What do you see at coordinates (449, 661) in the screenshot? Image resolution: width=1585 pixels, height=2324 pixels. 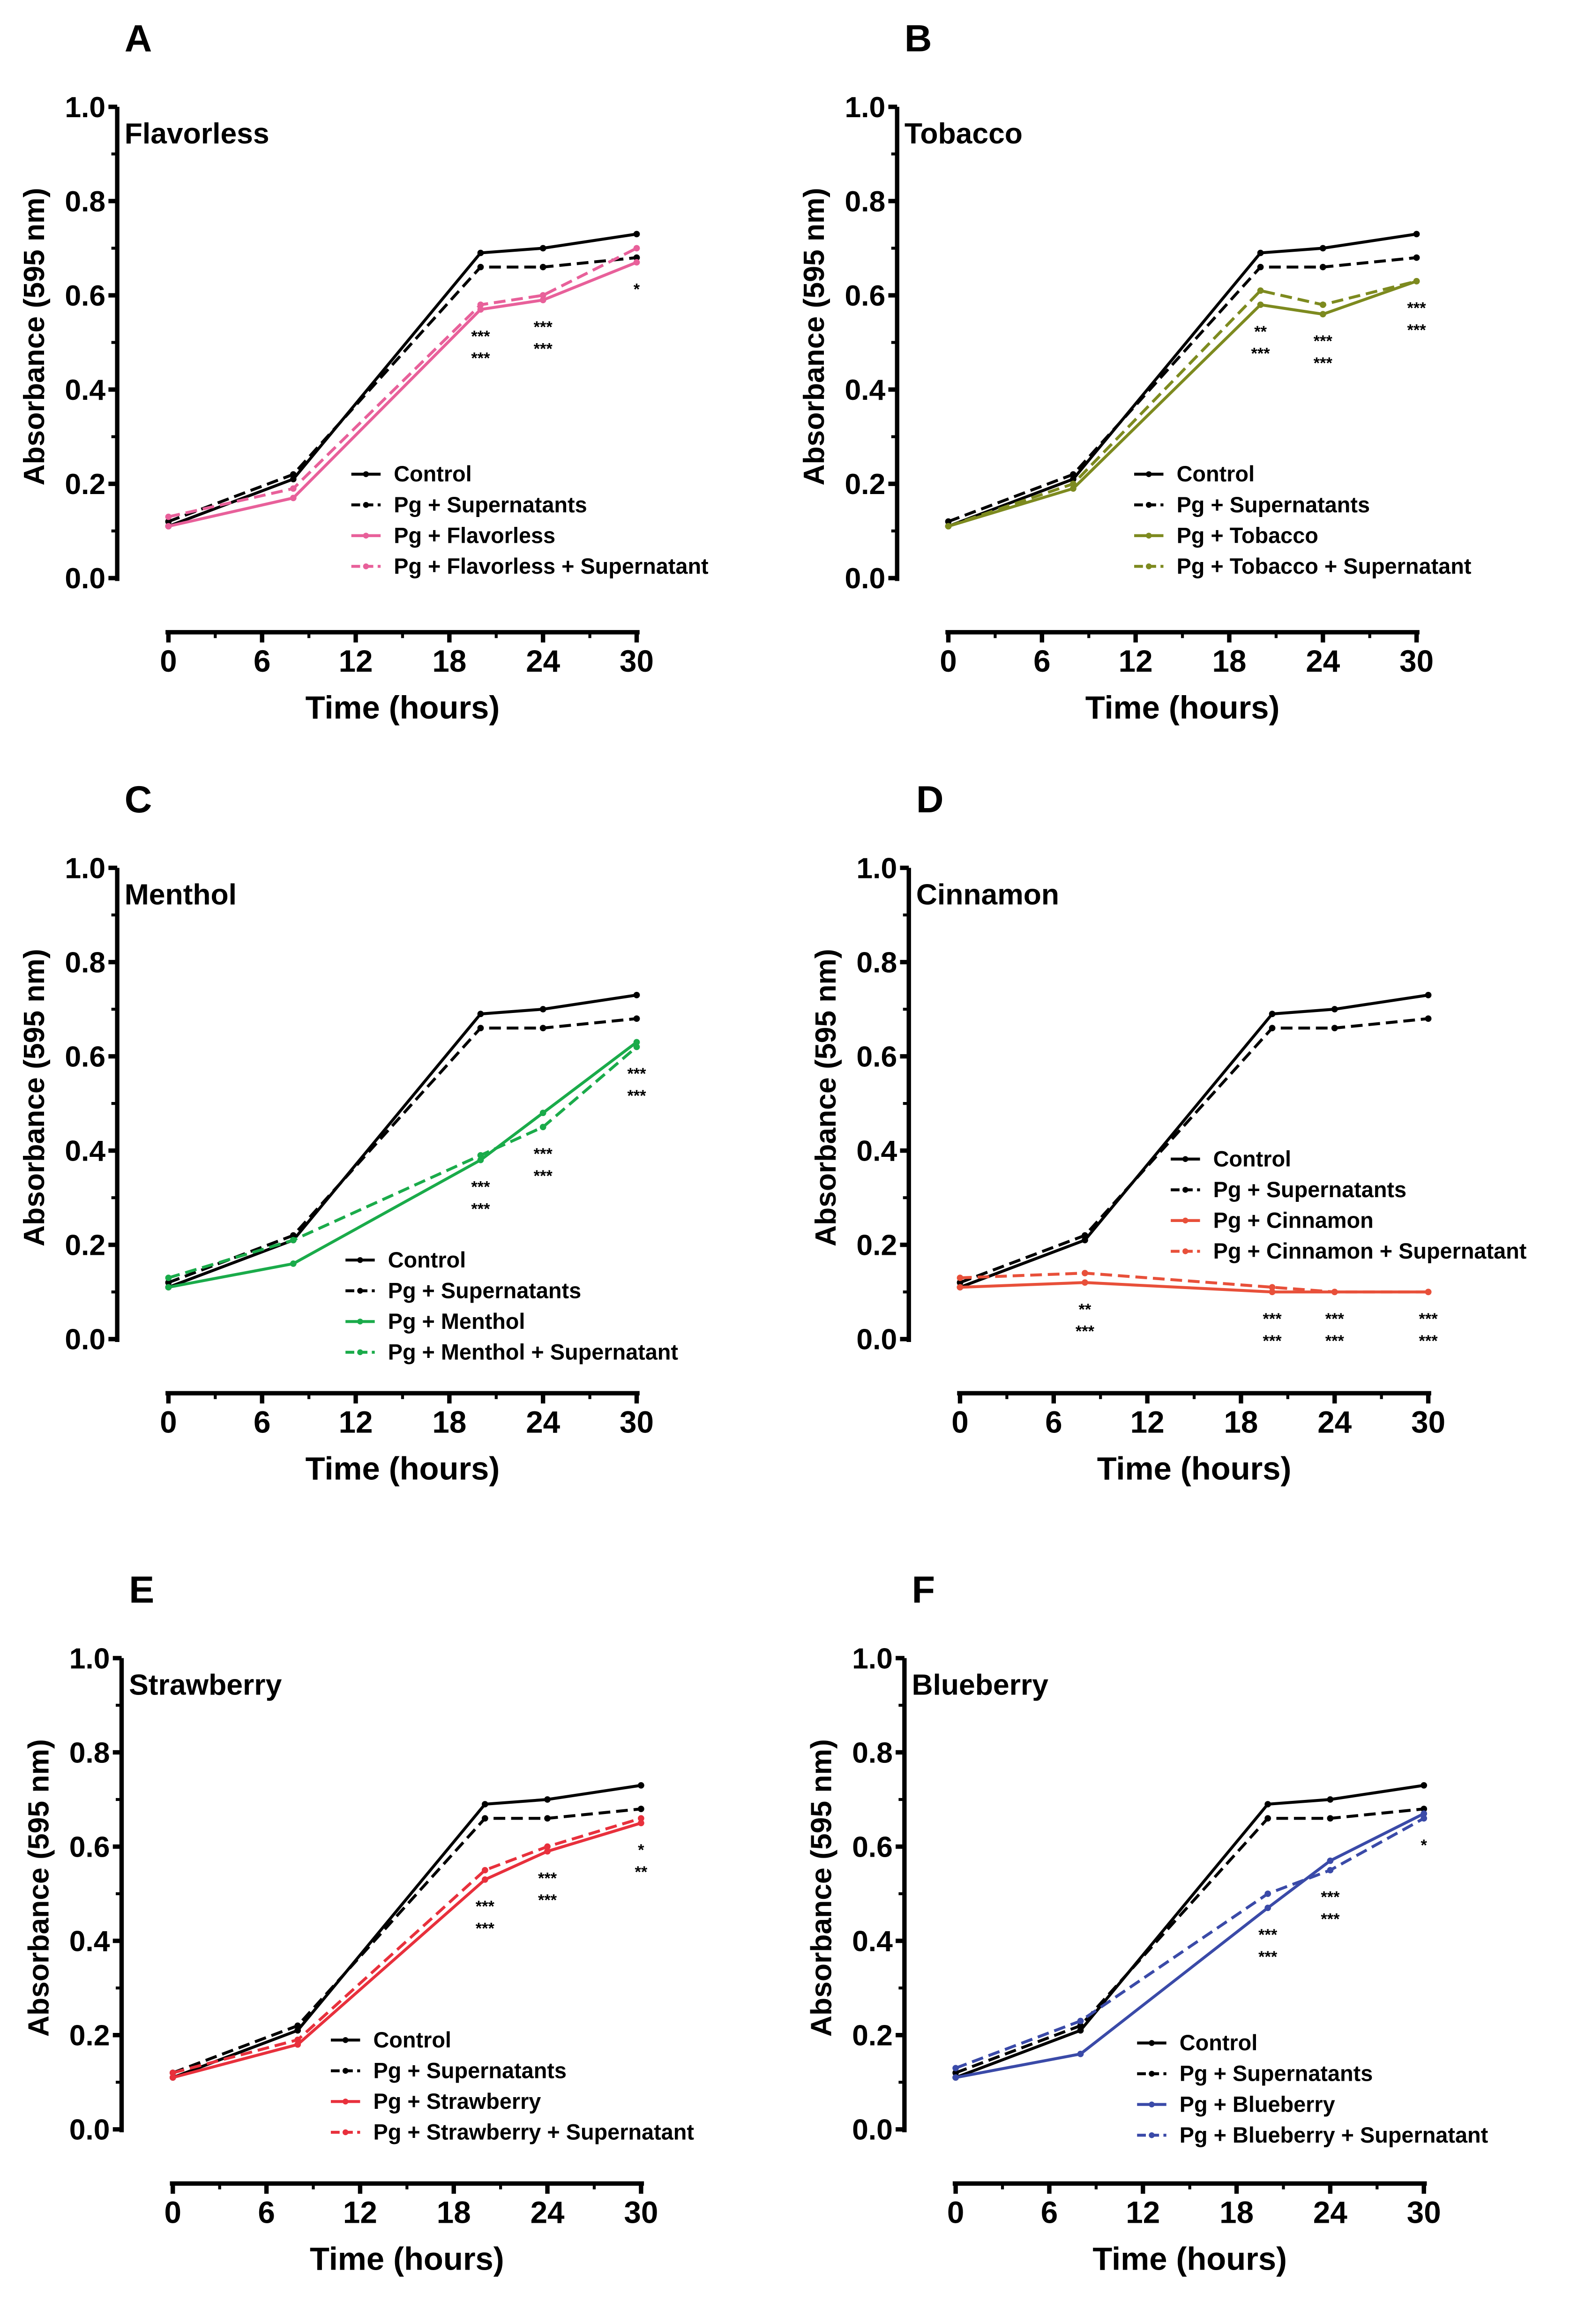 I see `x-tick-label: 18` at bounding box center [449, 661].